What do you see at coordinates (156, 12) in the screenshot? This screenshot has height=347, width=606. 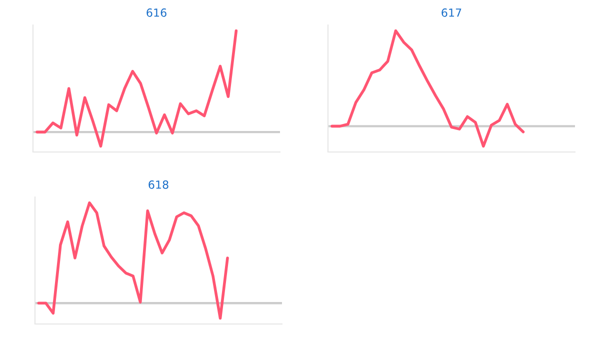 I see `chart-title: 616` at bounding box center [156, 12].